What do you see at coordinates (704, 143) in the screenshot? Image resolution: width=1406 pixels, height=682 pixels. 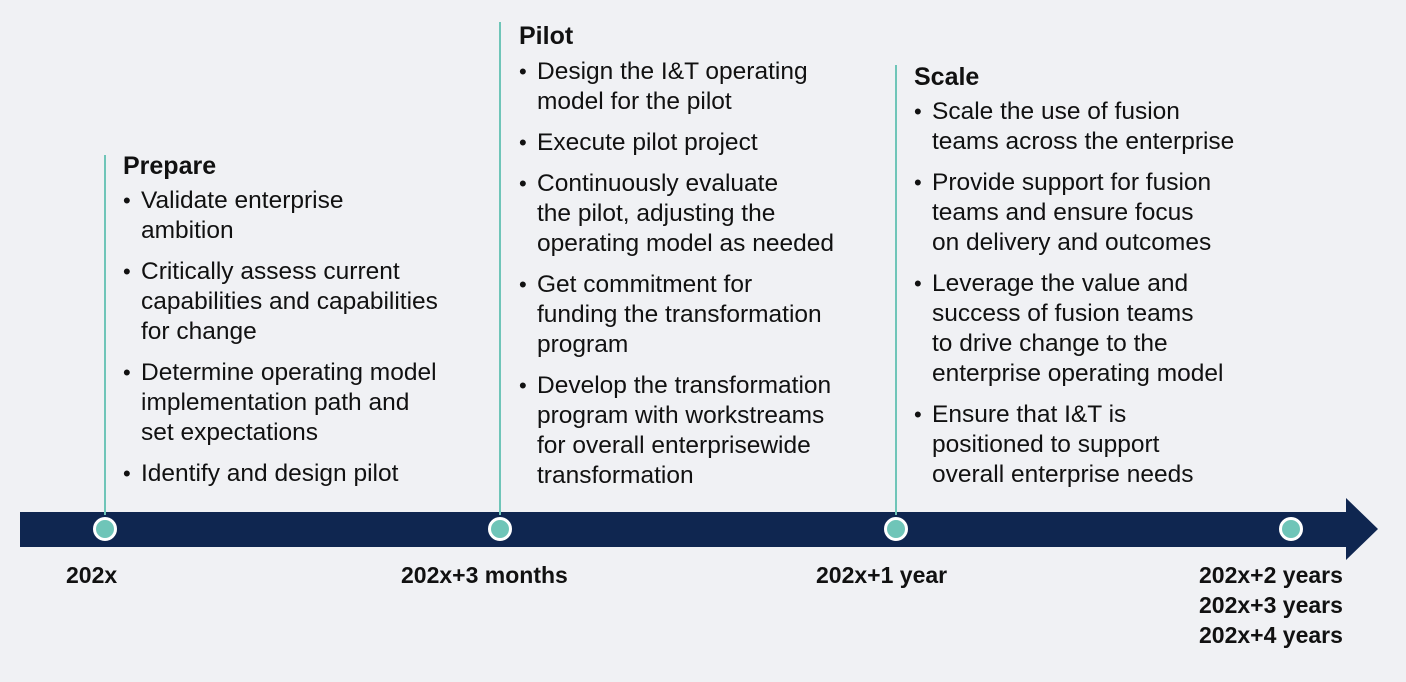 I see `list-item: Execute pilot project` at bounding box center [704, 143].